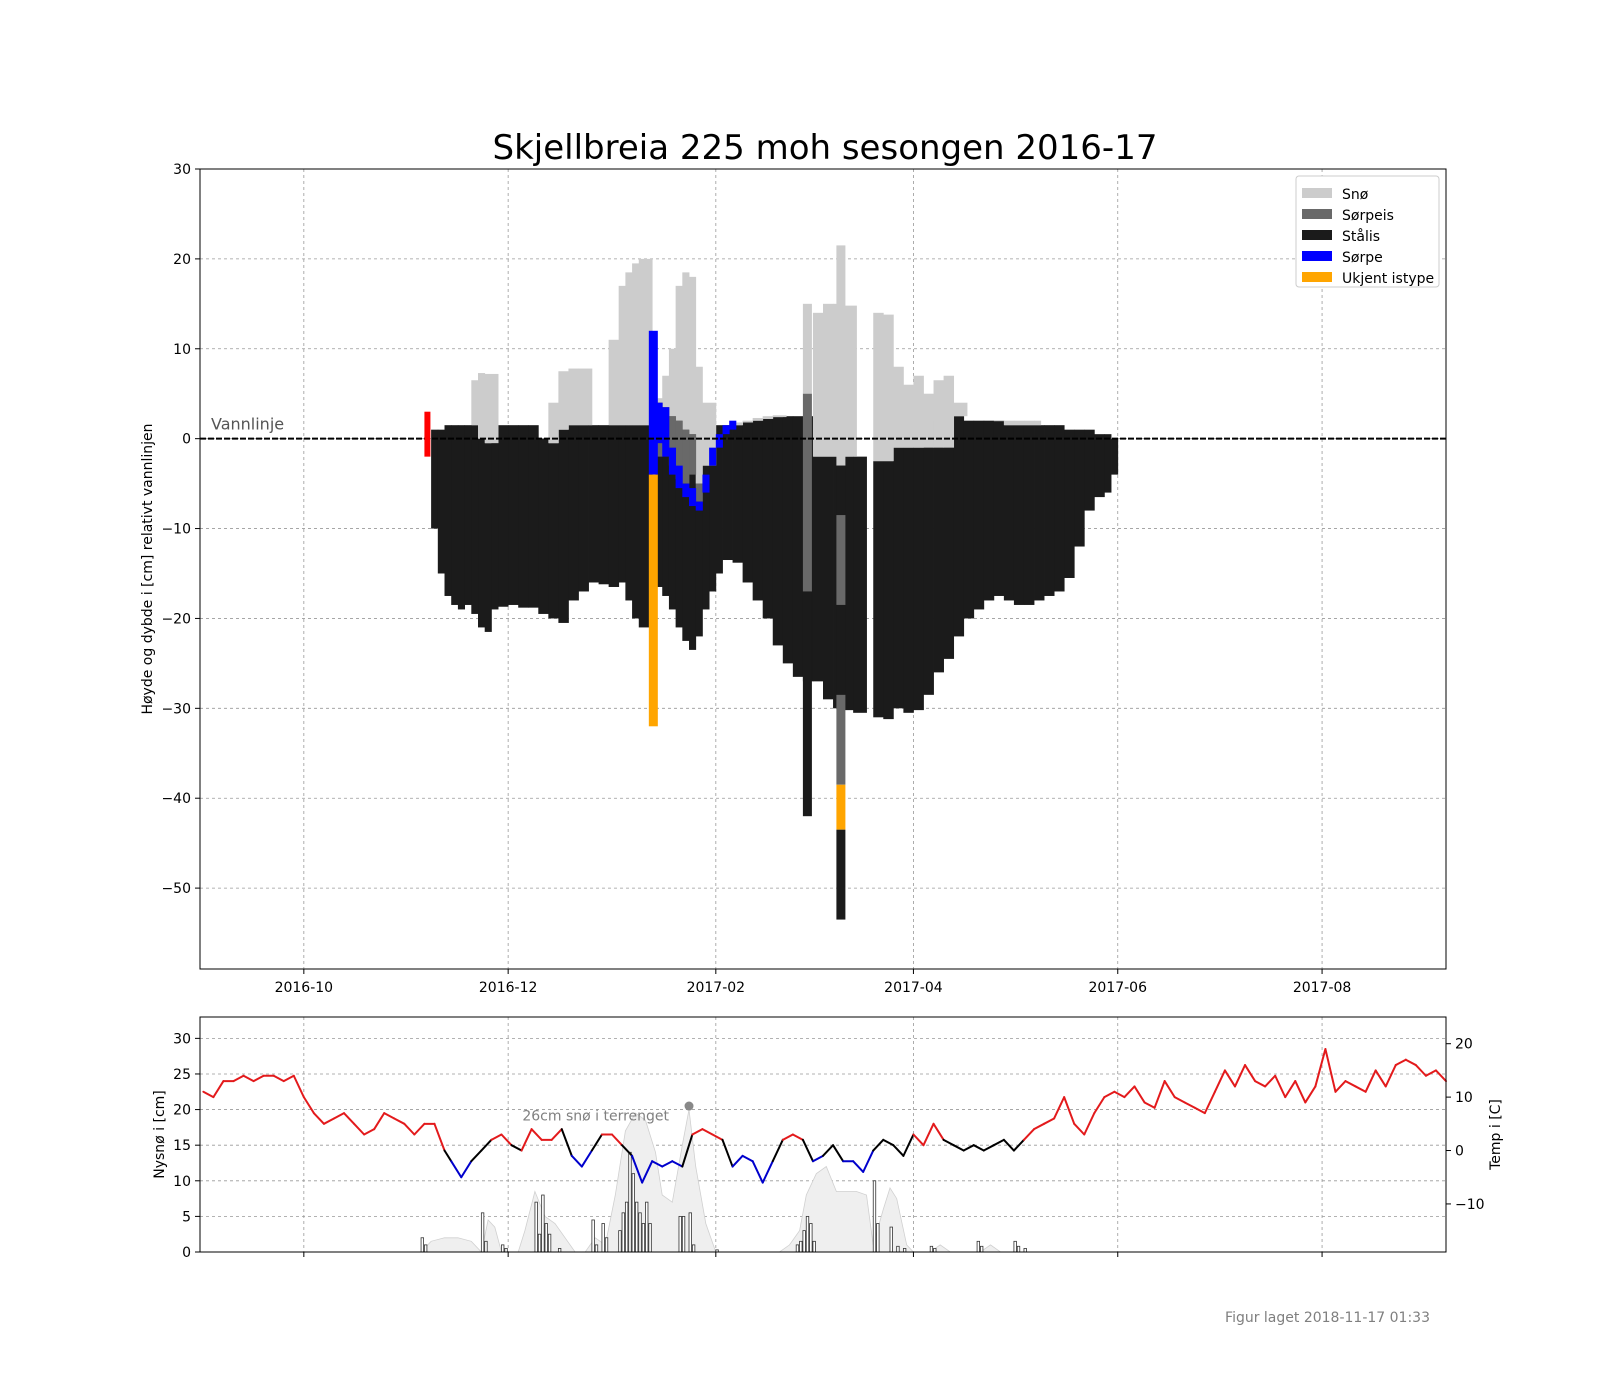  I want to click on plot-frame, so click(823, 1134).